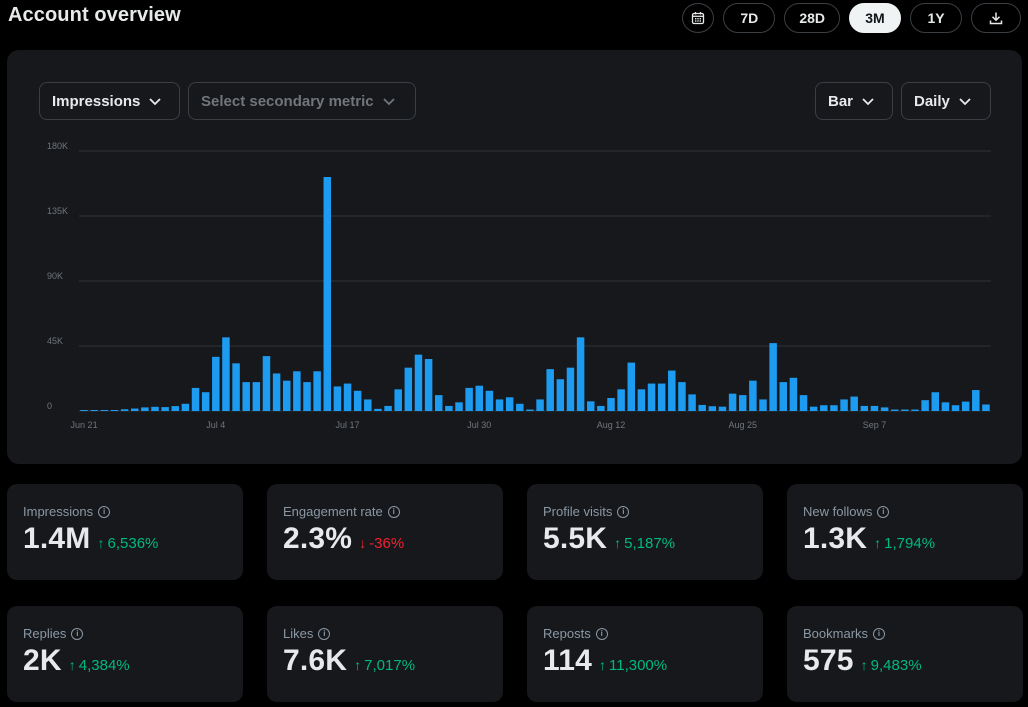 The height and width of the screenshot is (707, 1028). I want to click on metric-card: Replies i 2K ↑ 4,384%, so click(125, 654).